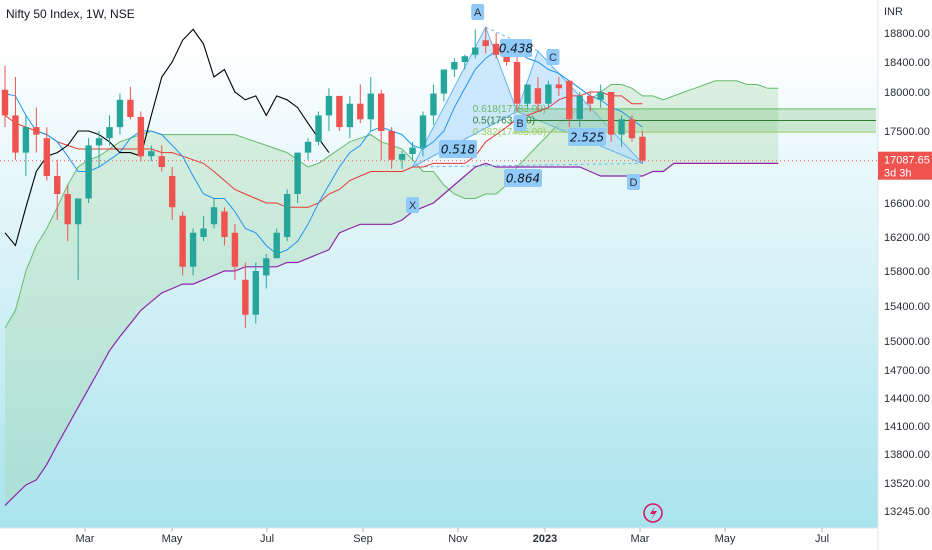  What do you see at coordinates (453, 536) in the screenshot?
I see `x-axis: Mar May Jul Sep Nov 2023 Mar May Jul` at bounding box center [453, 536].